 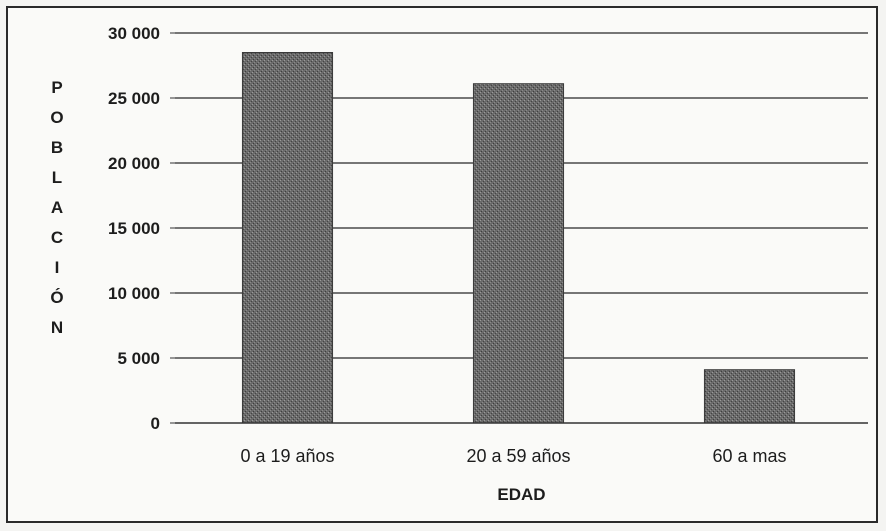 What do you see at coordinates (521, 494) in the screenshot?
I see `x-axis-title: EDAD` at bounding box center [521, 494].